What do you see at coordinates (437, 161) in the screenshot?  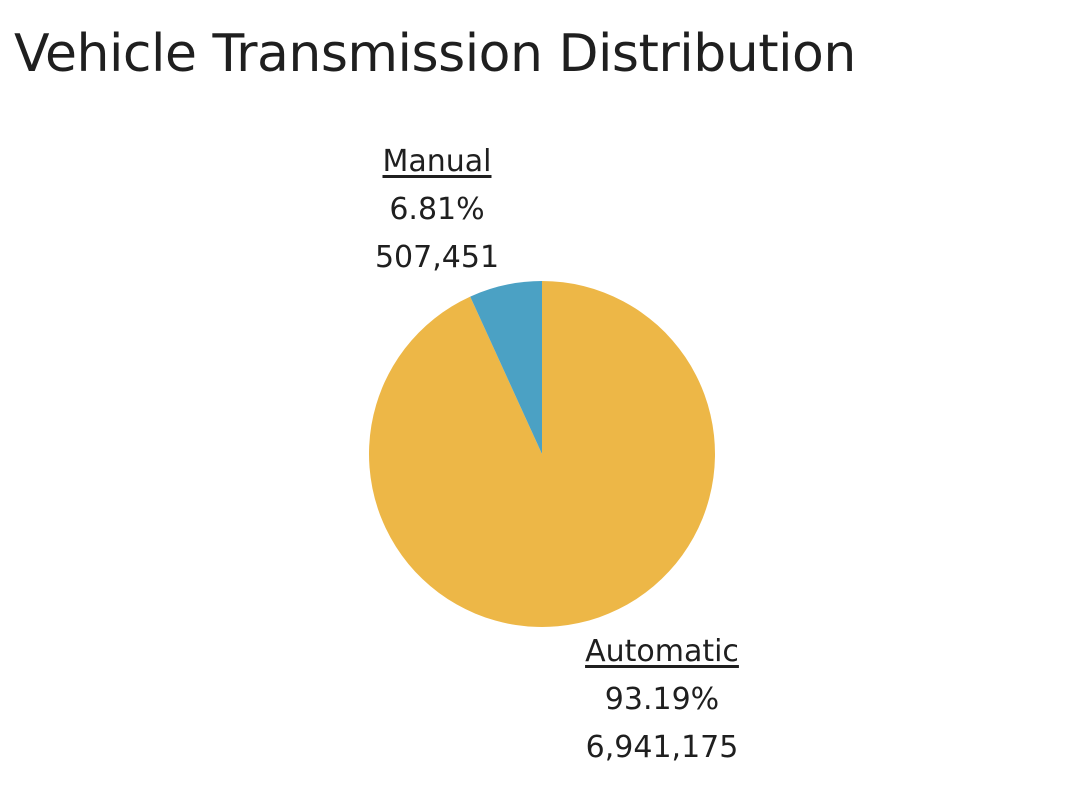 I see `manual-slice-label: Manual` at bounding box center [437, 161].